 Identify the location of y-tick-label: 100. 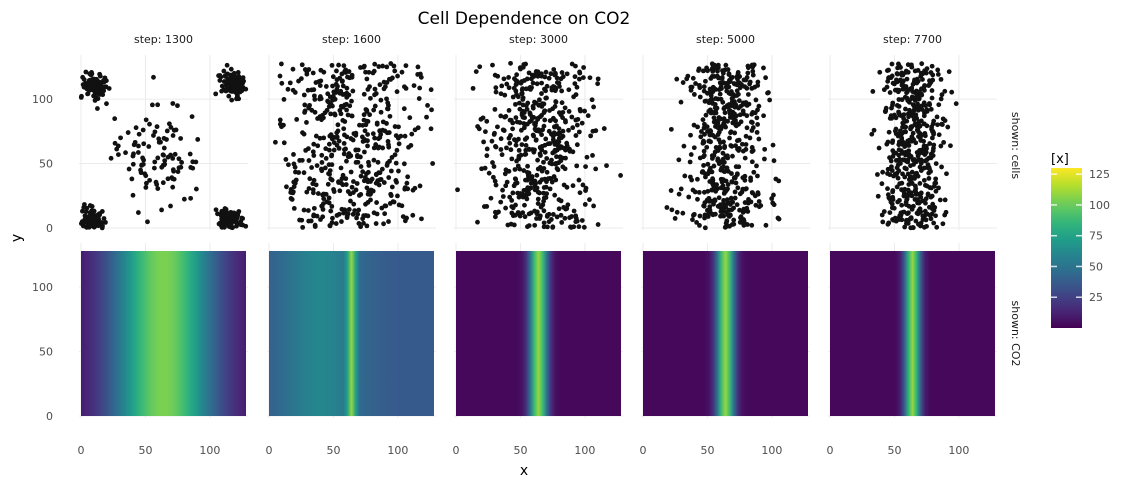
(42, 99).